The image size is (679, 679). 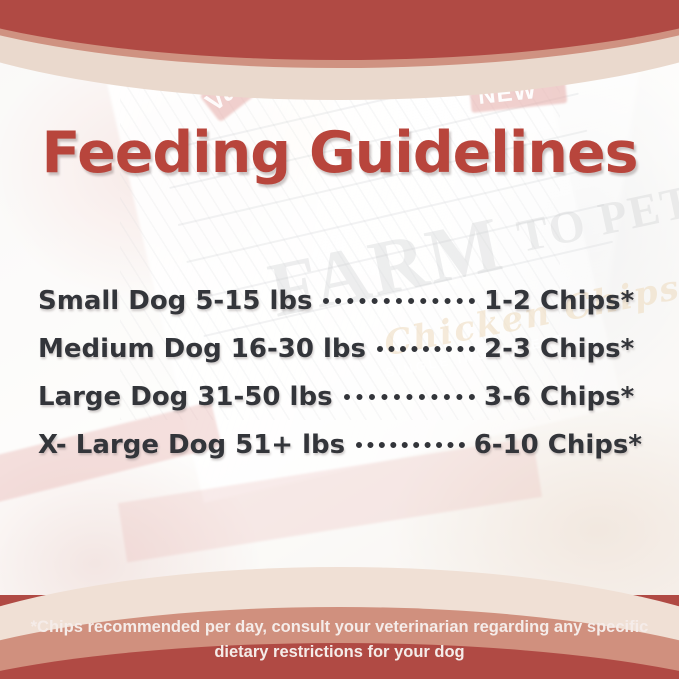 I want to click on table-row: Small Dog 5-15 lbs 1-2 Chips*, so click(x=340, y=307).